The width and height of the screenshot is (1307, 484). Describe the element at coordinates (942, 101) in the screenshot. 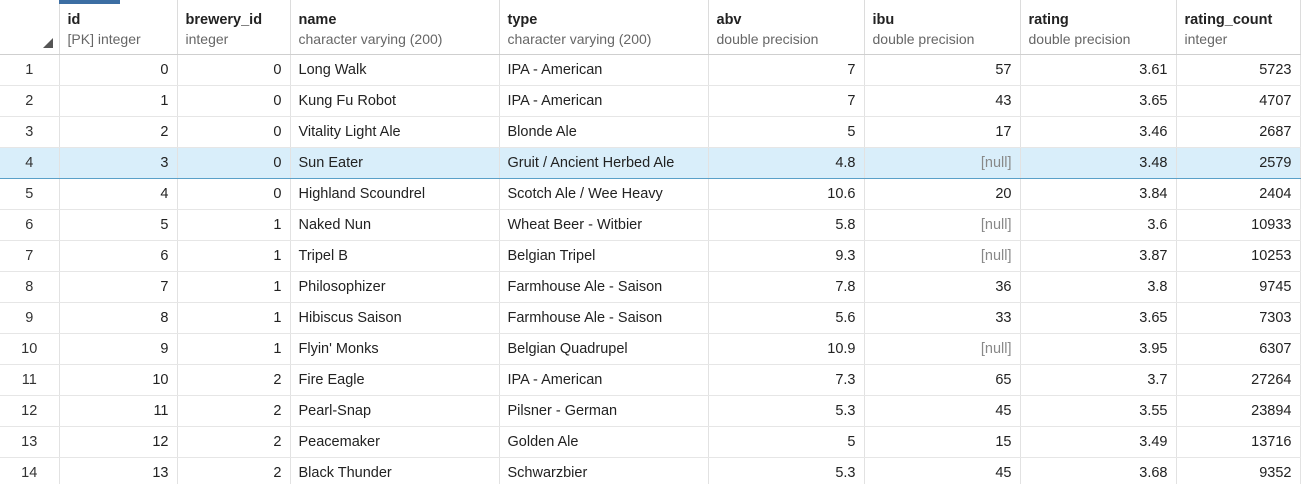

I see `cell-ibu: 43` at that location.